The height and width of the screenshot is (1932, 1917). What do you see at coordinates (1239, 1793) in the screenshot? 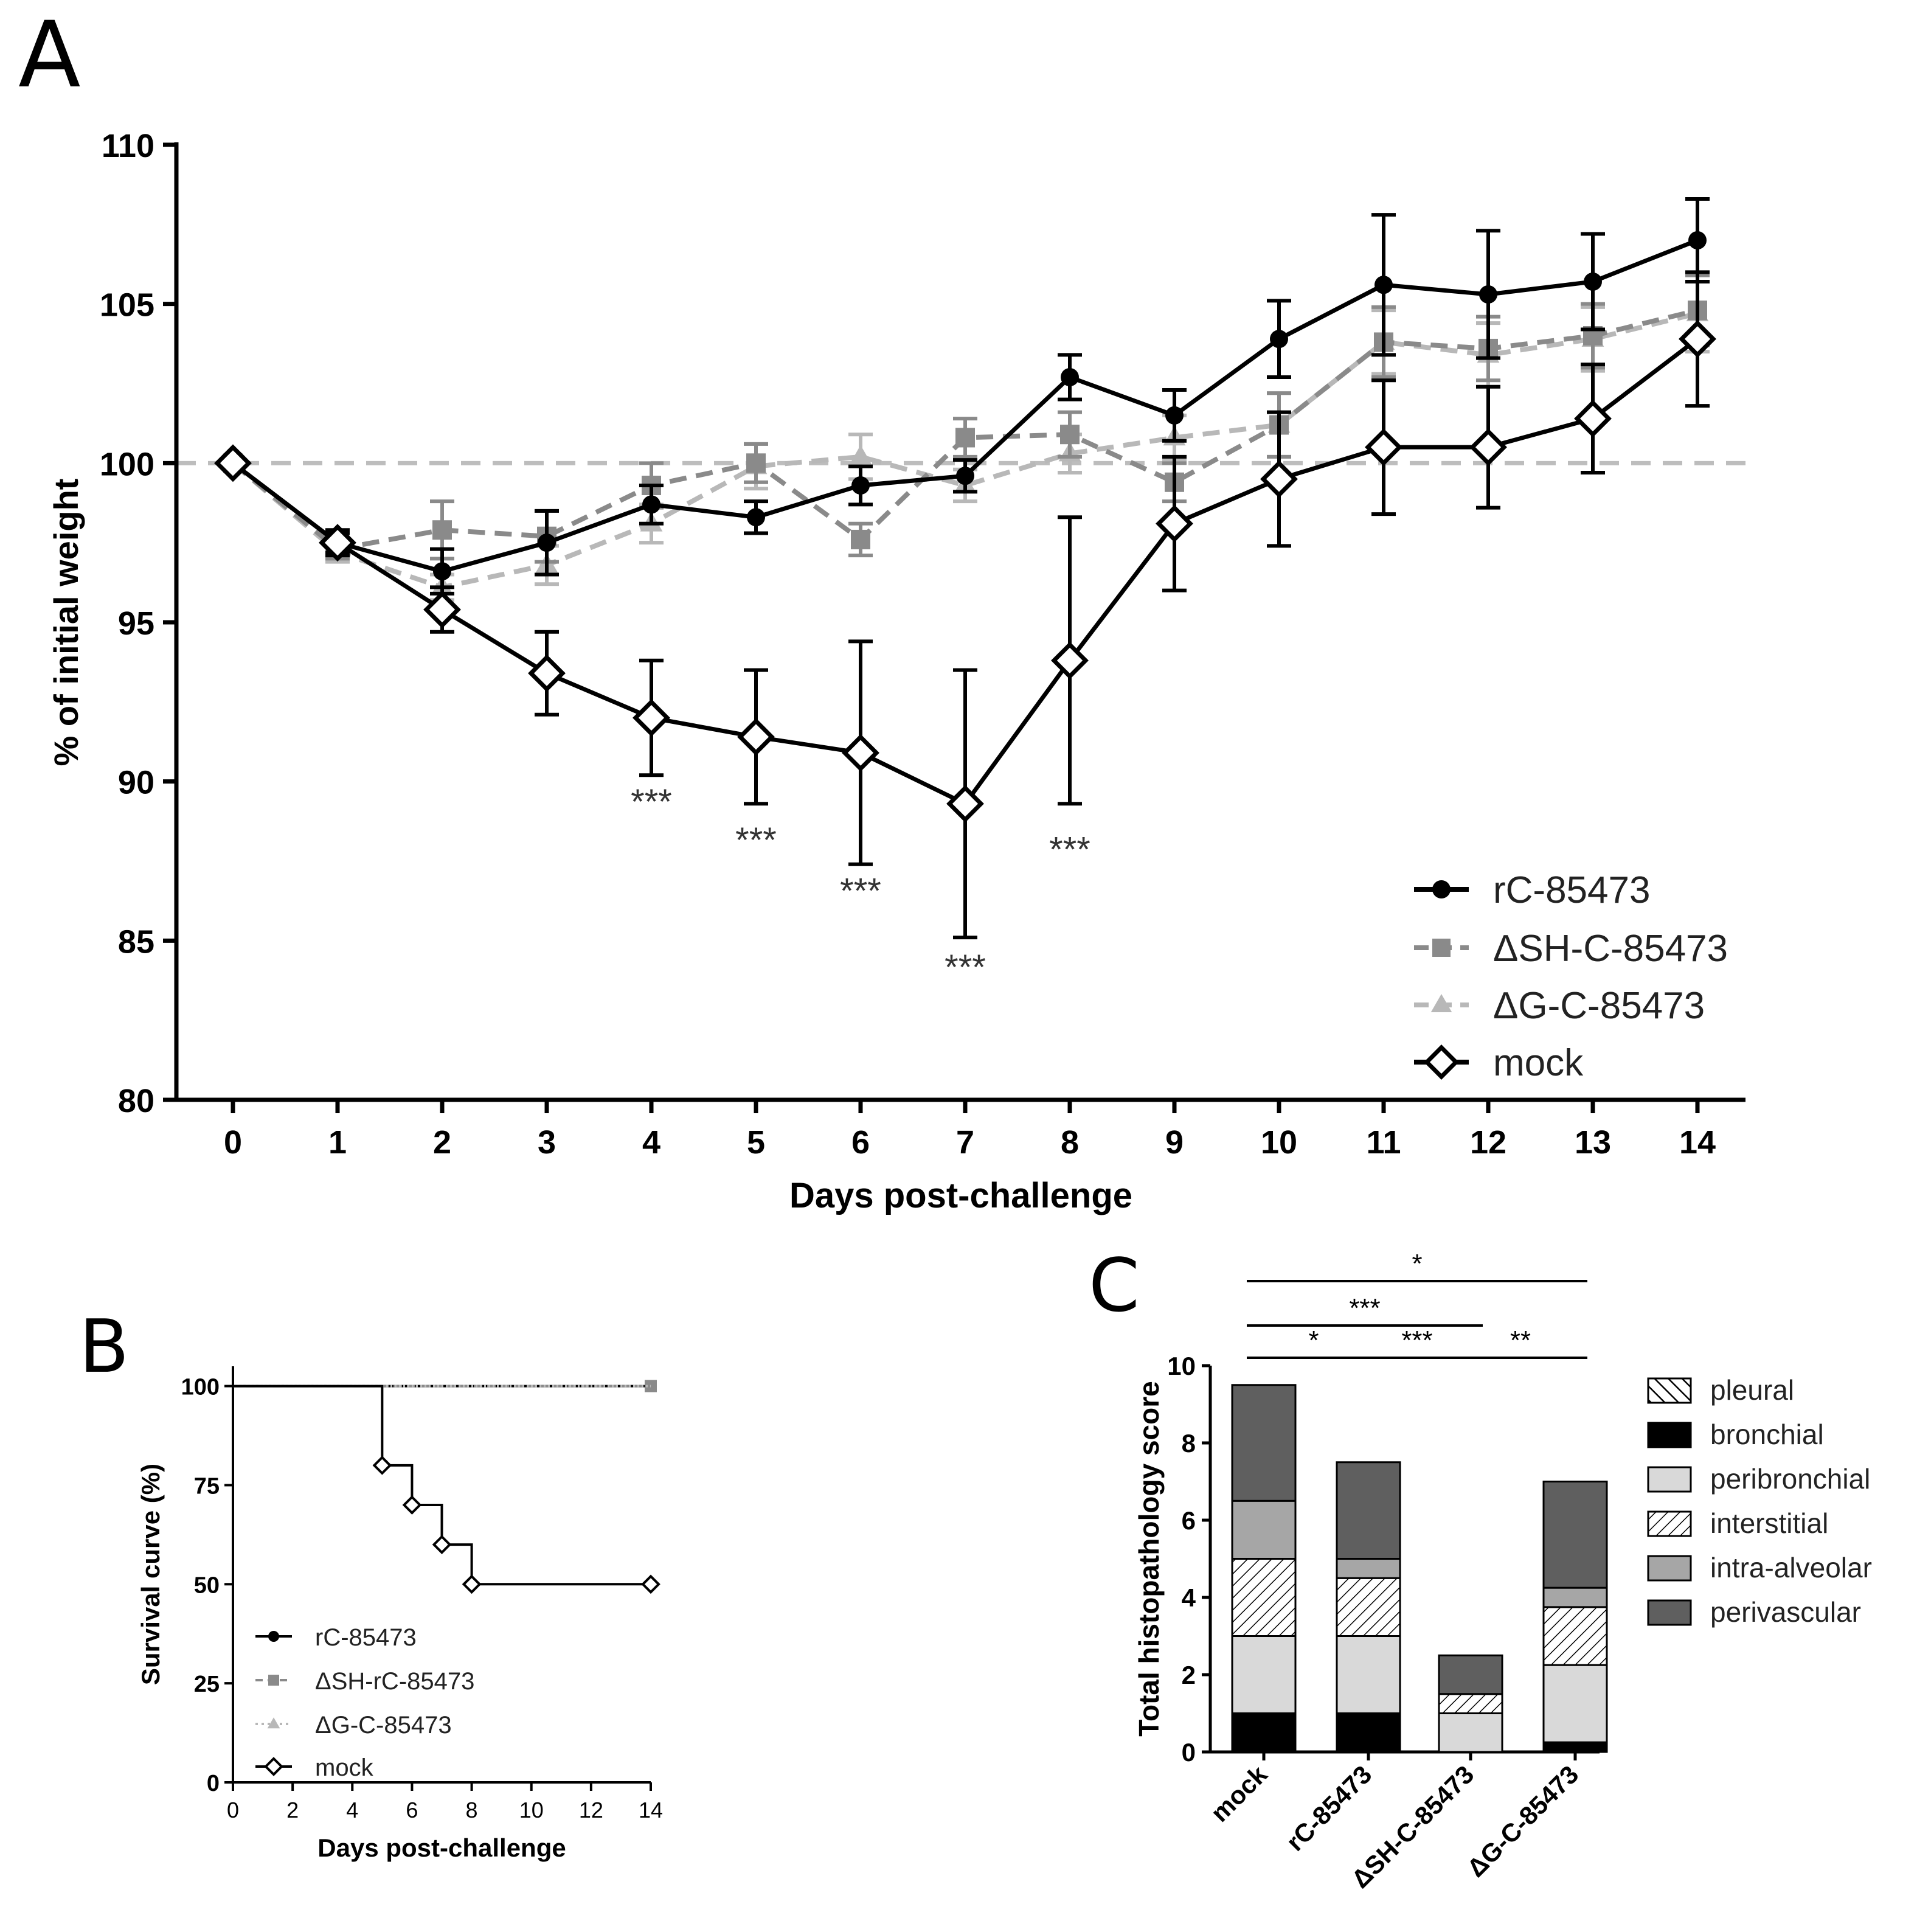
I see `x-tick-label: mock` at bounding box center [1239, 1793].